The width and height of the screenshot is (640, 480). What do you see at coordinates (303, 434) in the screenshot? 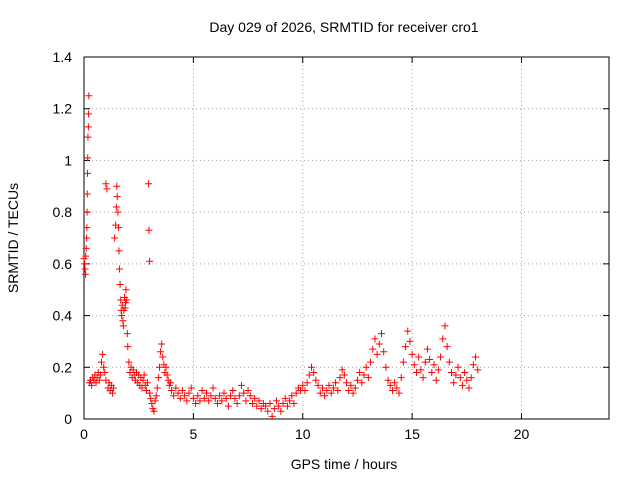
I see `x-tick-label: 10` at bounding box center [303, 434].